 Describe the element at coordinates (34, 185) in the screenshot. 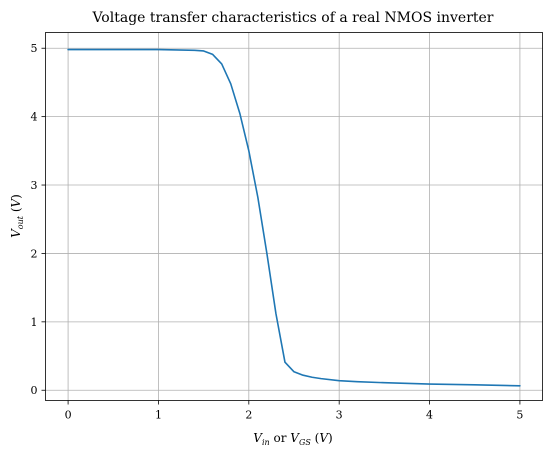

I see `y-tick-label: 3` at that location.